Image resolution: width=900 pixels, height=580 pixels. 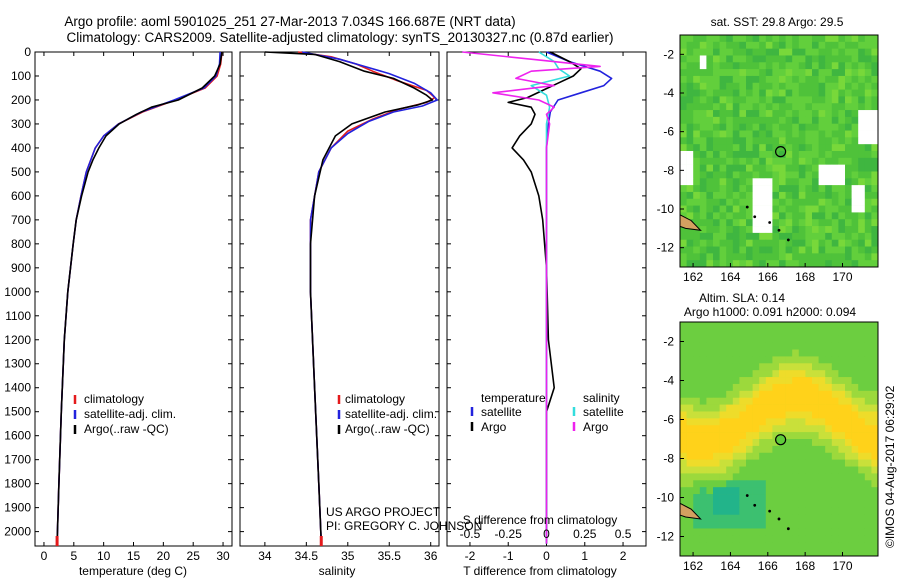 I want to click on legend-label-s-satellite: satellite, so click(x=603, y=412).